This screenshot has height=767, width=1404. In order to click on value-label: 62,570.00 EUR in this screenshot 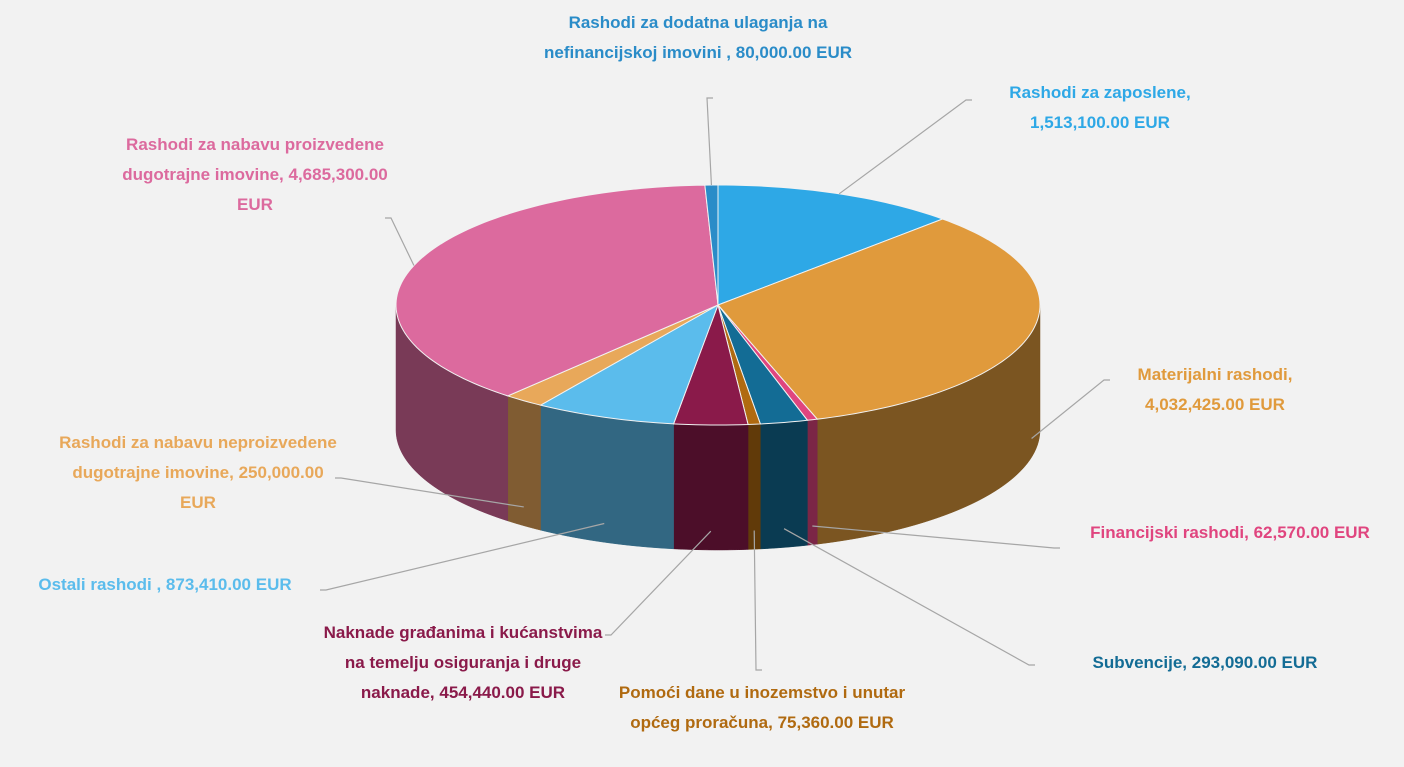, I will do `click(1311, 532)`.